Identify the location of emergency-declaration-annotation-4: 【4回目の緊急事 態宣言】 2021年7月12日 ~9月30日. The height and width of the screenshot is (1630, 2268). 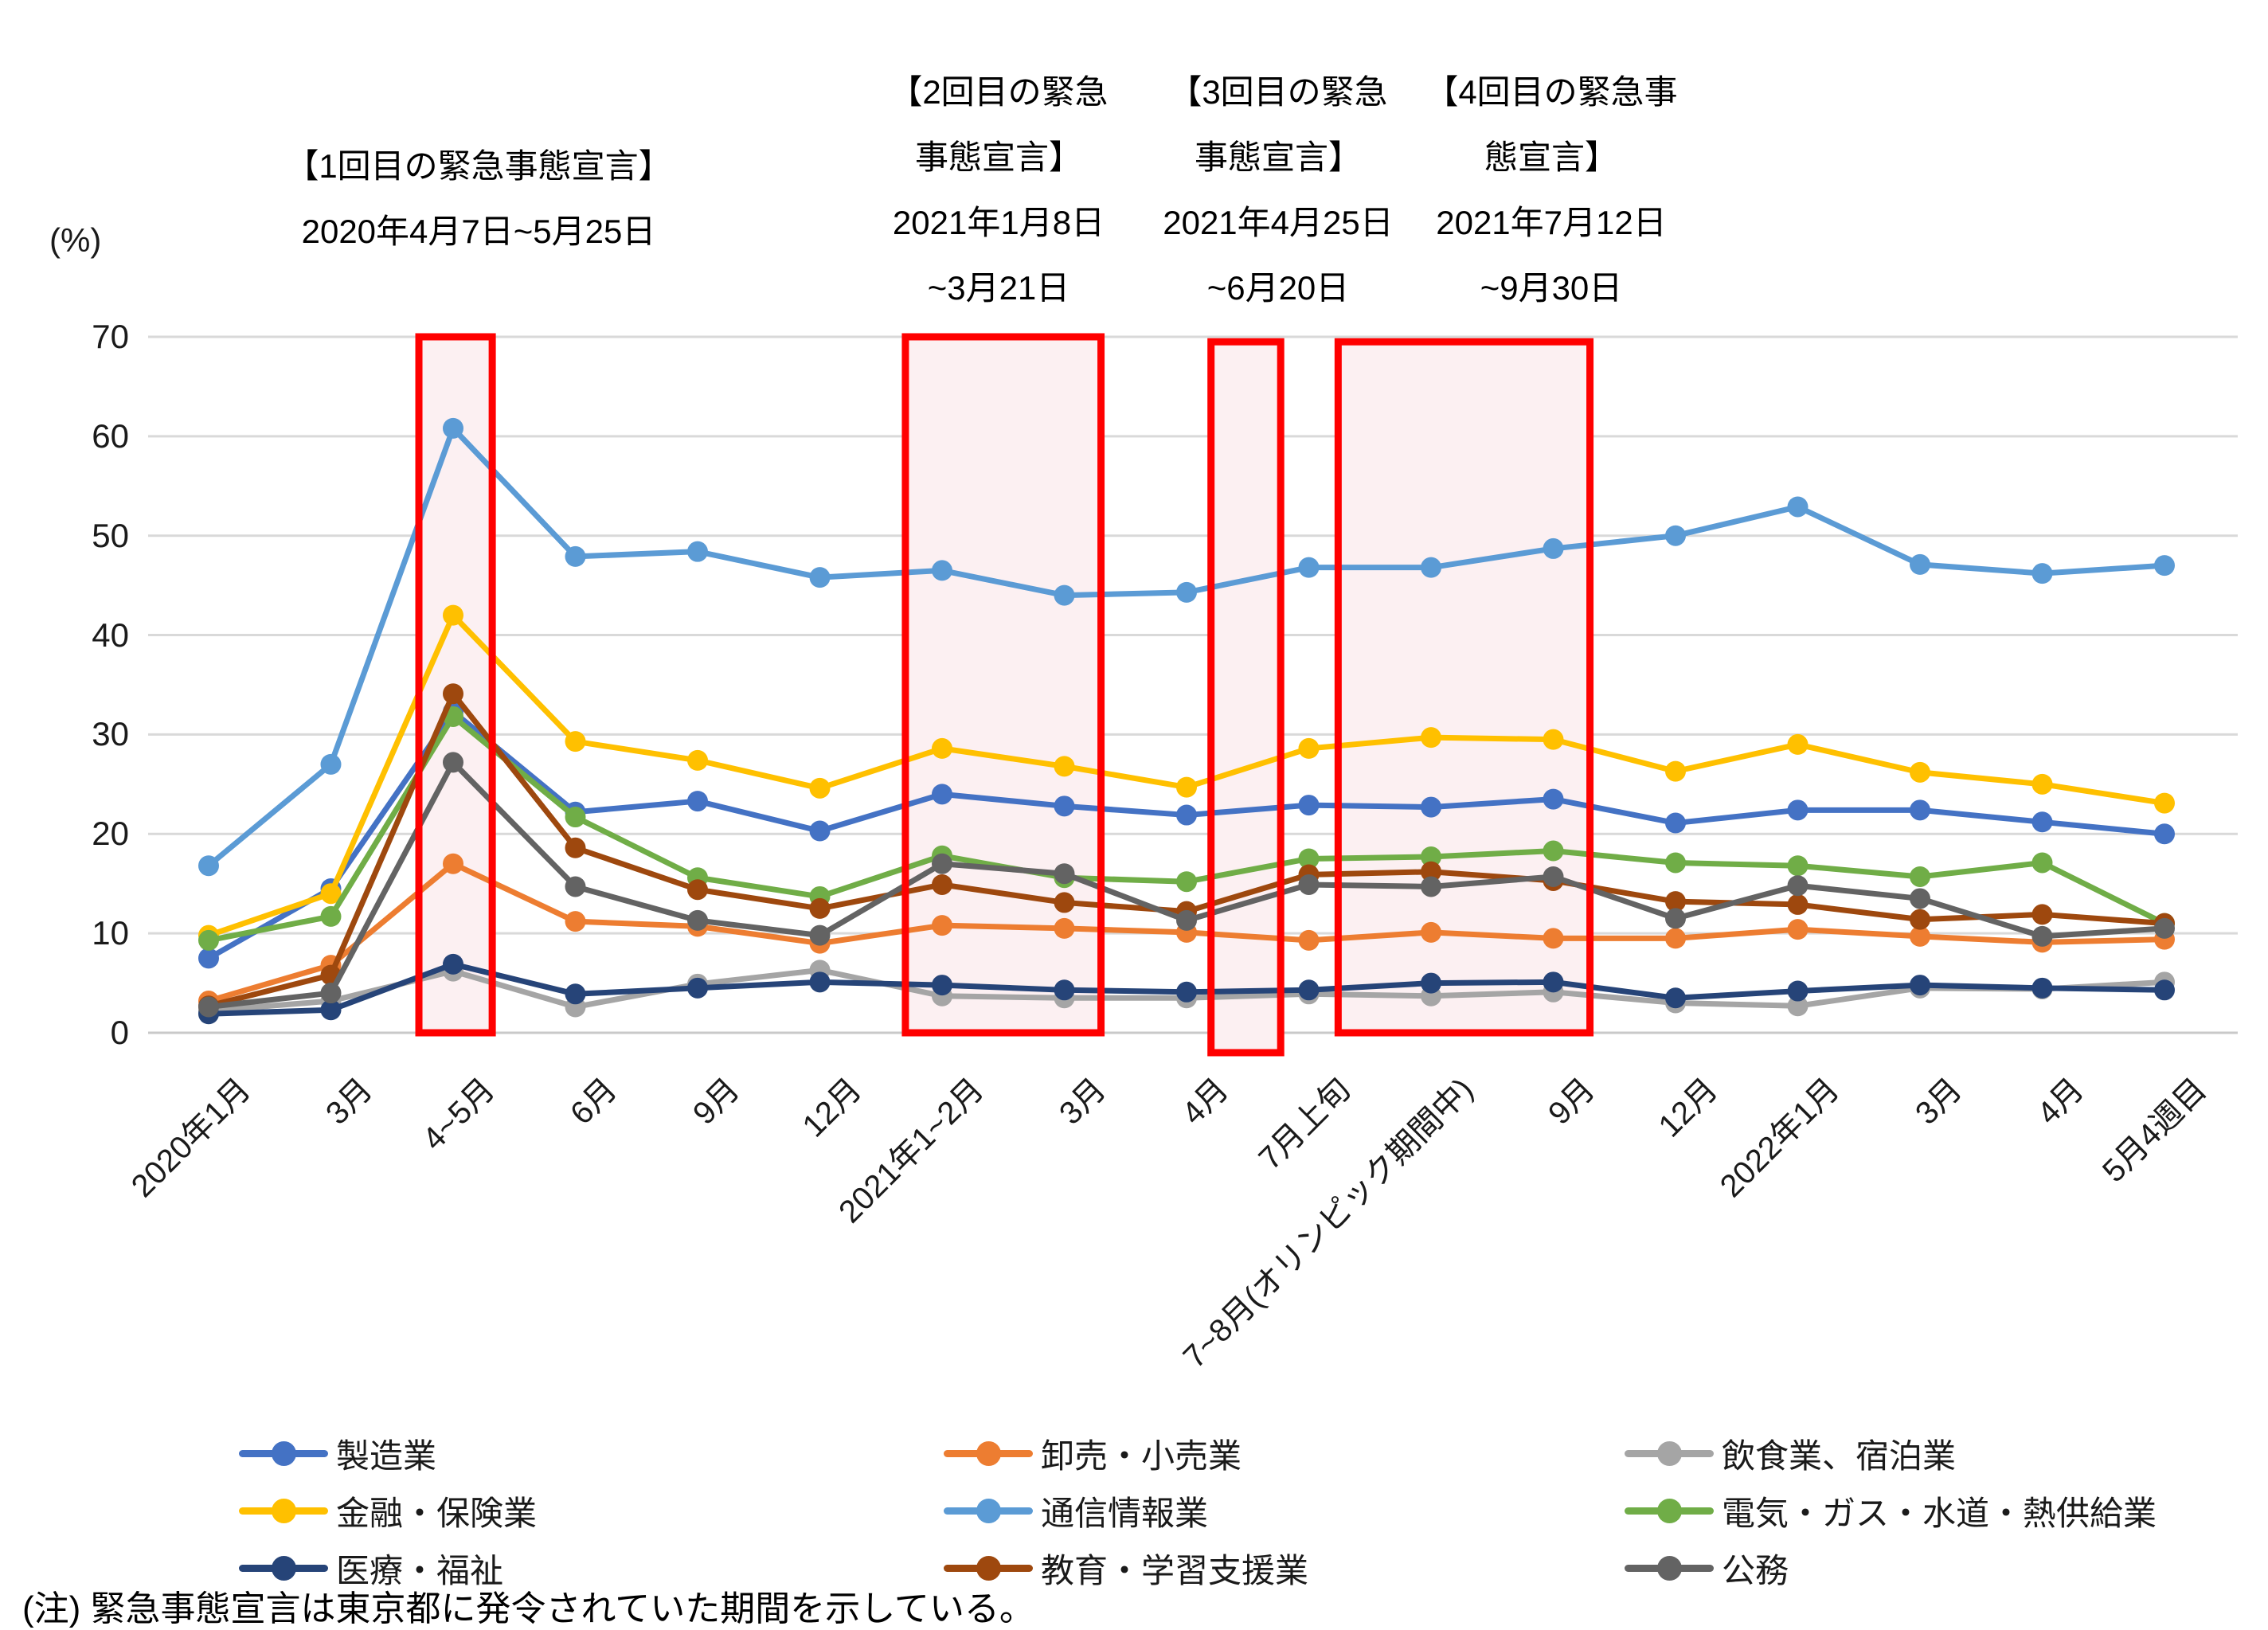
(1551, 191).